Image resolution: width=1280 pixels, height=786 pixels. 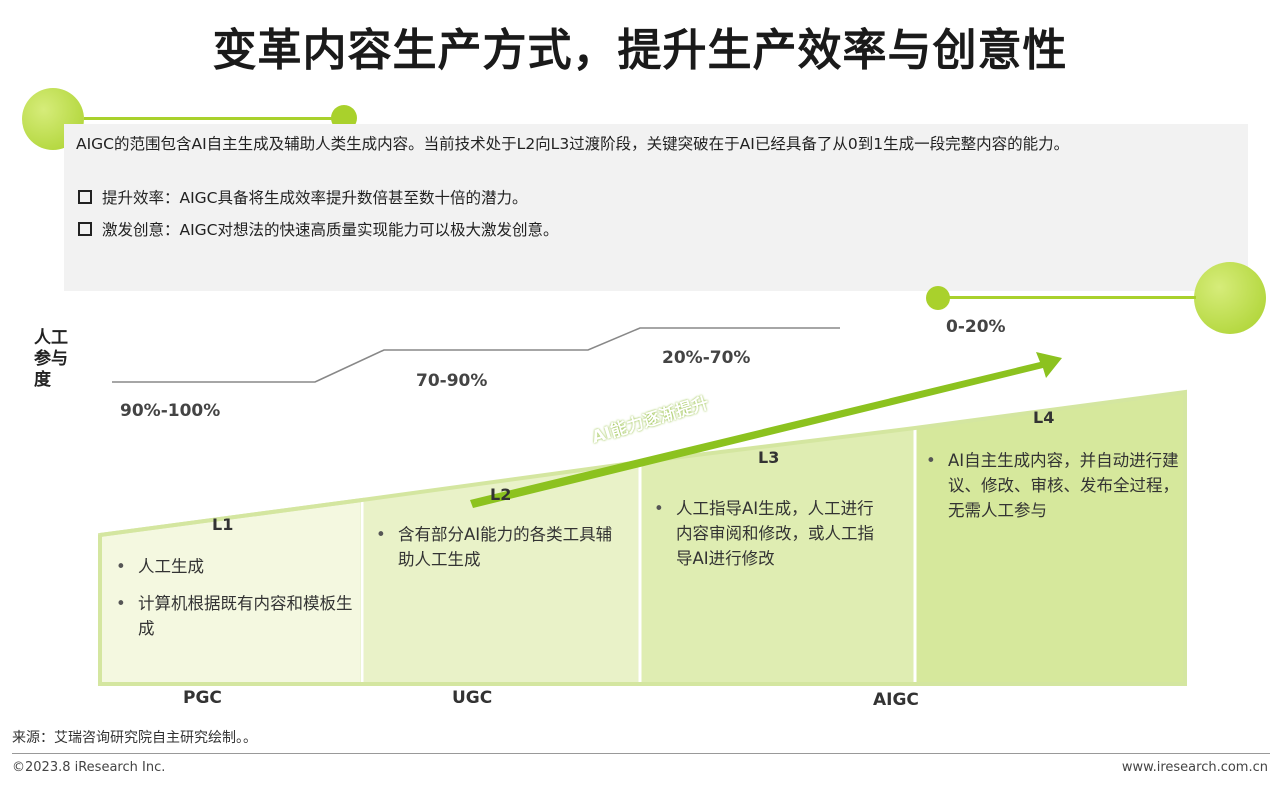 I want to click on list-item: 含有部分AI能力的各类工具辅助人工生成, so click(x=500, y=547).